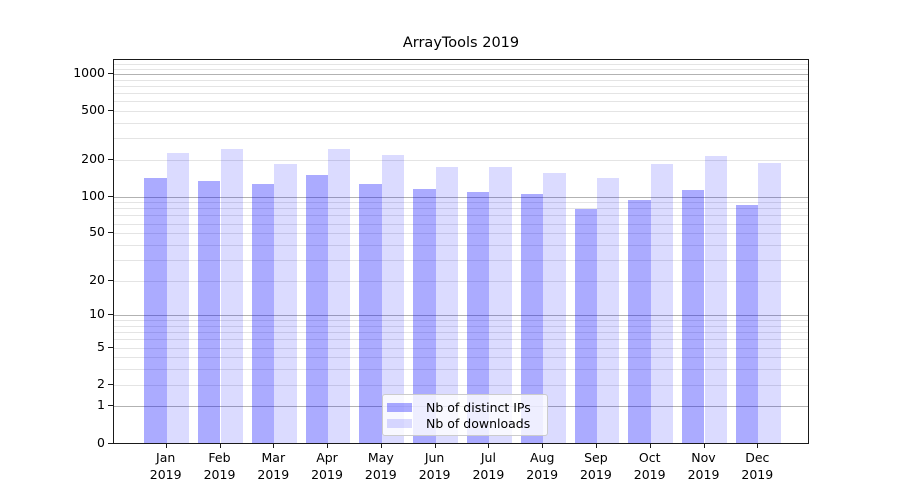 Image resolution: width=900 pixels, height=500 pixels. I want to click on x-tick-label: Apr 2019, so click(327, 466).